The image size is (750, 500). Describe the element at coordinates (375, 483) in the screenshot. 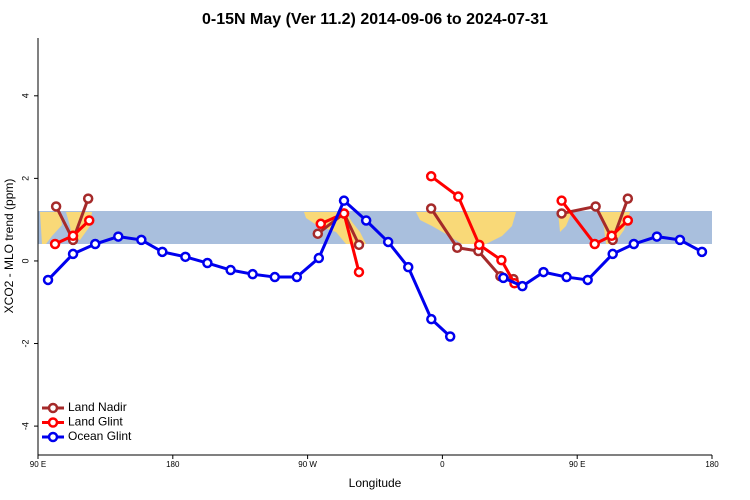

I see `x-axis-label: Longitude` at that location.